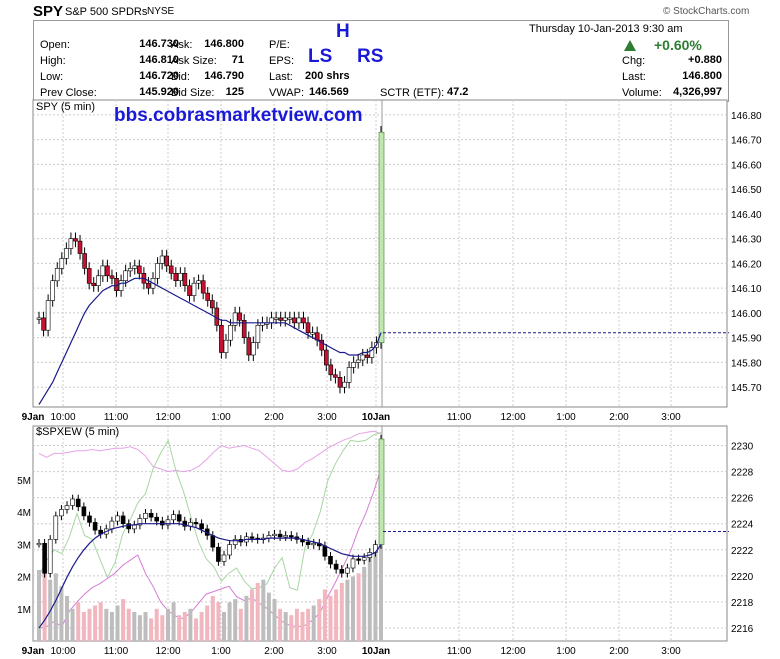 The height and width of the screenshot is (659, 780). I want to click on x-tick-label: 3:00, so click(671, 417).